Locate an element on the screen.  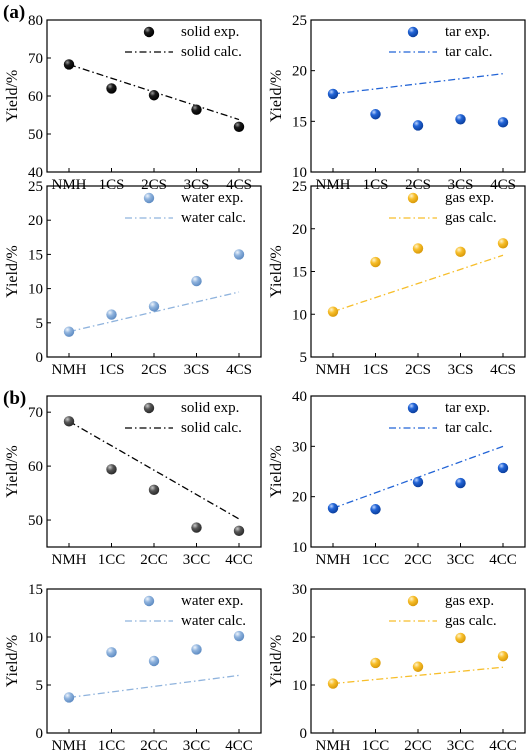
p6-y-axis-label: Yield/% is located at coordinates (12, 661).